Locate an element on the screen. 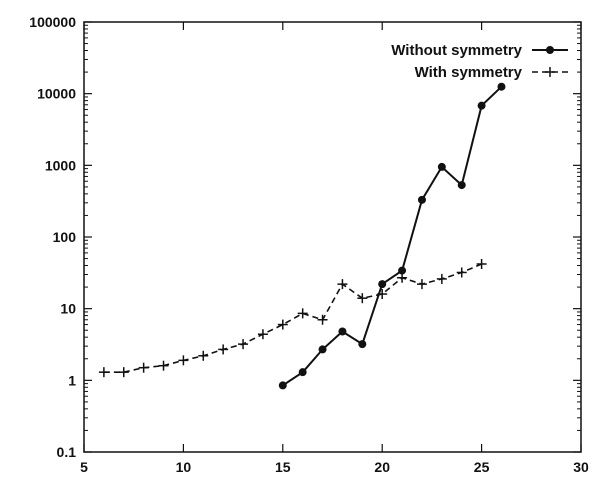 The width and height of the screenshot is (595, 480). legend-label: With symmetry is located at coordinates (469, 72).